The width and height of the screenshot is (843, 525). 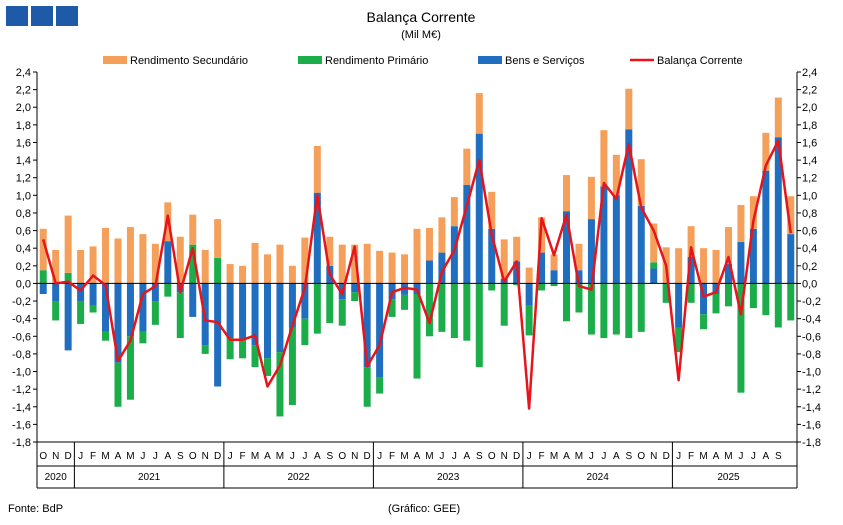 What do you see at coordinates (36, 509) in the screenshot?
I see `source-note: Fonte: BdP` at bounding box center [36, 509].